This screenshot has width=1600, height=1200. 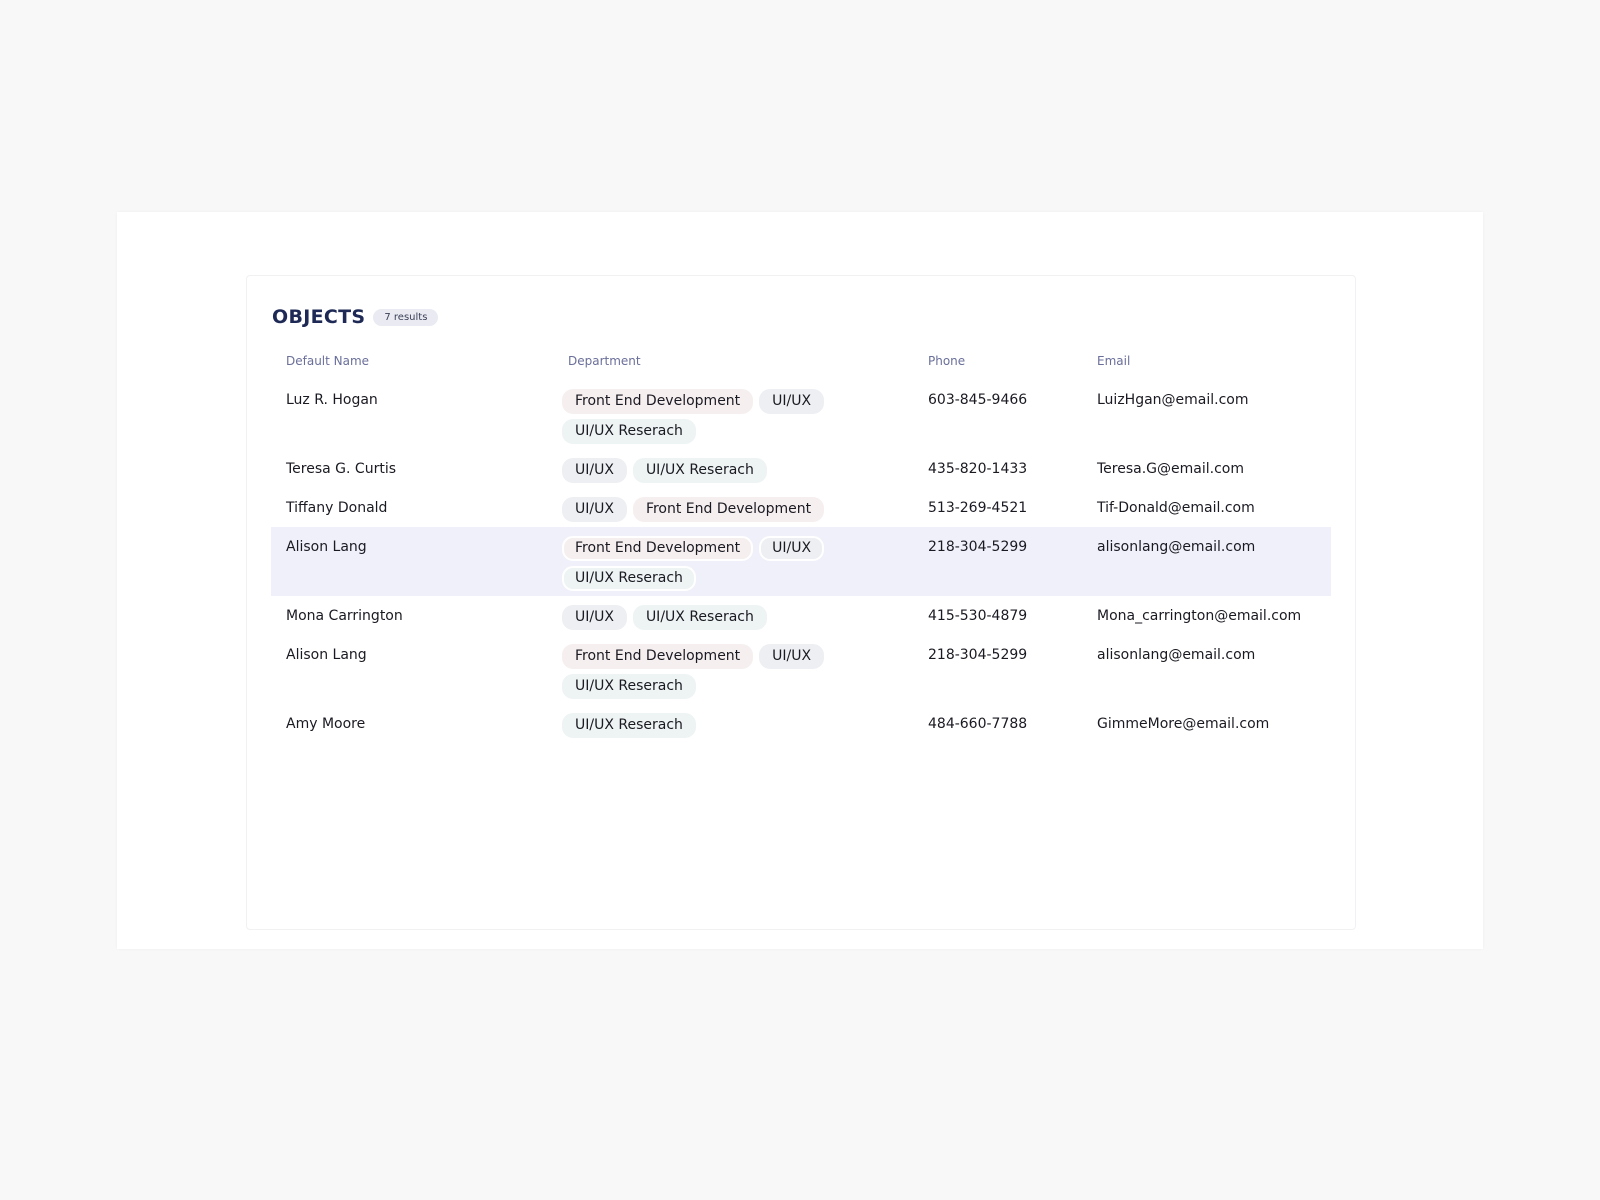 I want to click on name-cell: Amy Moore, so click(x=326, y=724).